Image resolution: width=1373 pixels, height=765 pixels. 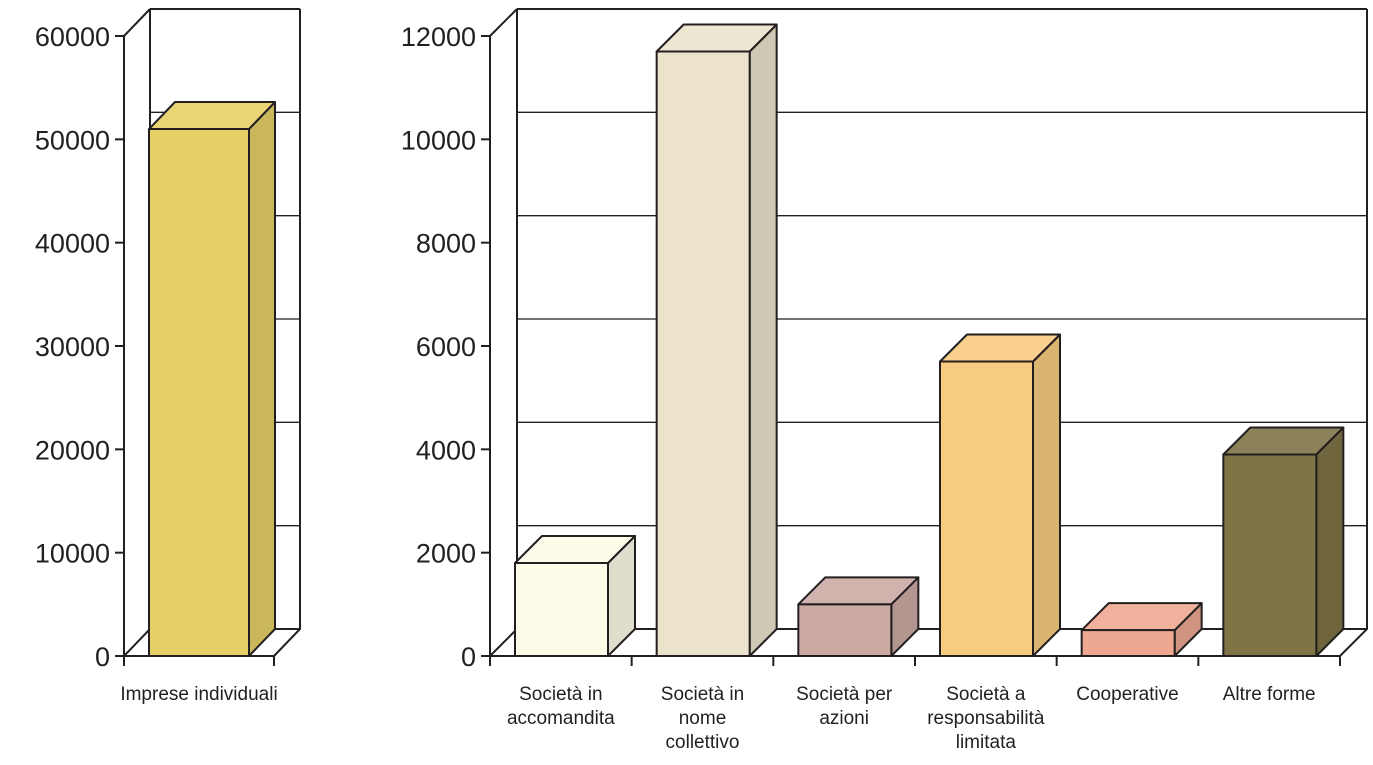 What do you see at coordinates (446, 450) in the screenshot?
I see `y-tick-label: 4000` at bounding box center [446, 450].